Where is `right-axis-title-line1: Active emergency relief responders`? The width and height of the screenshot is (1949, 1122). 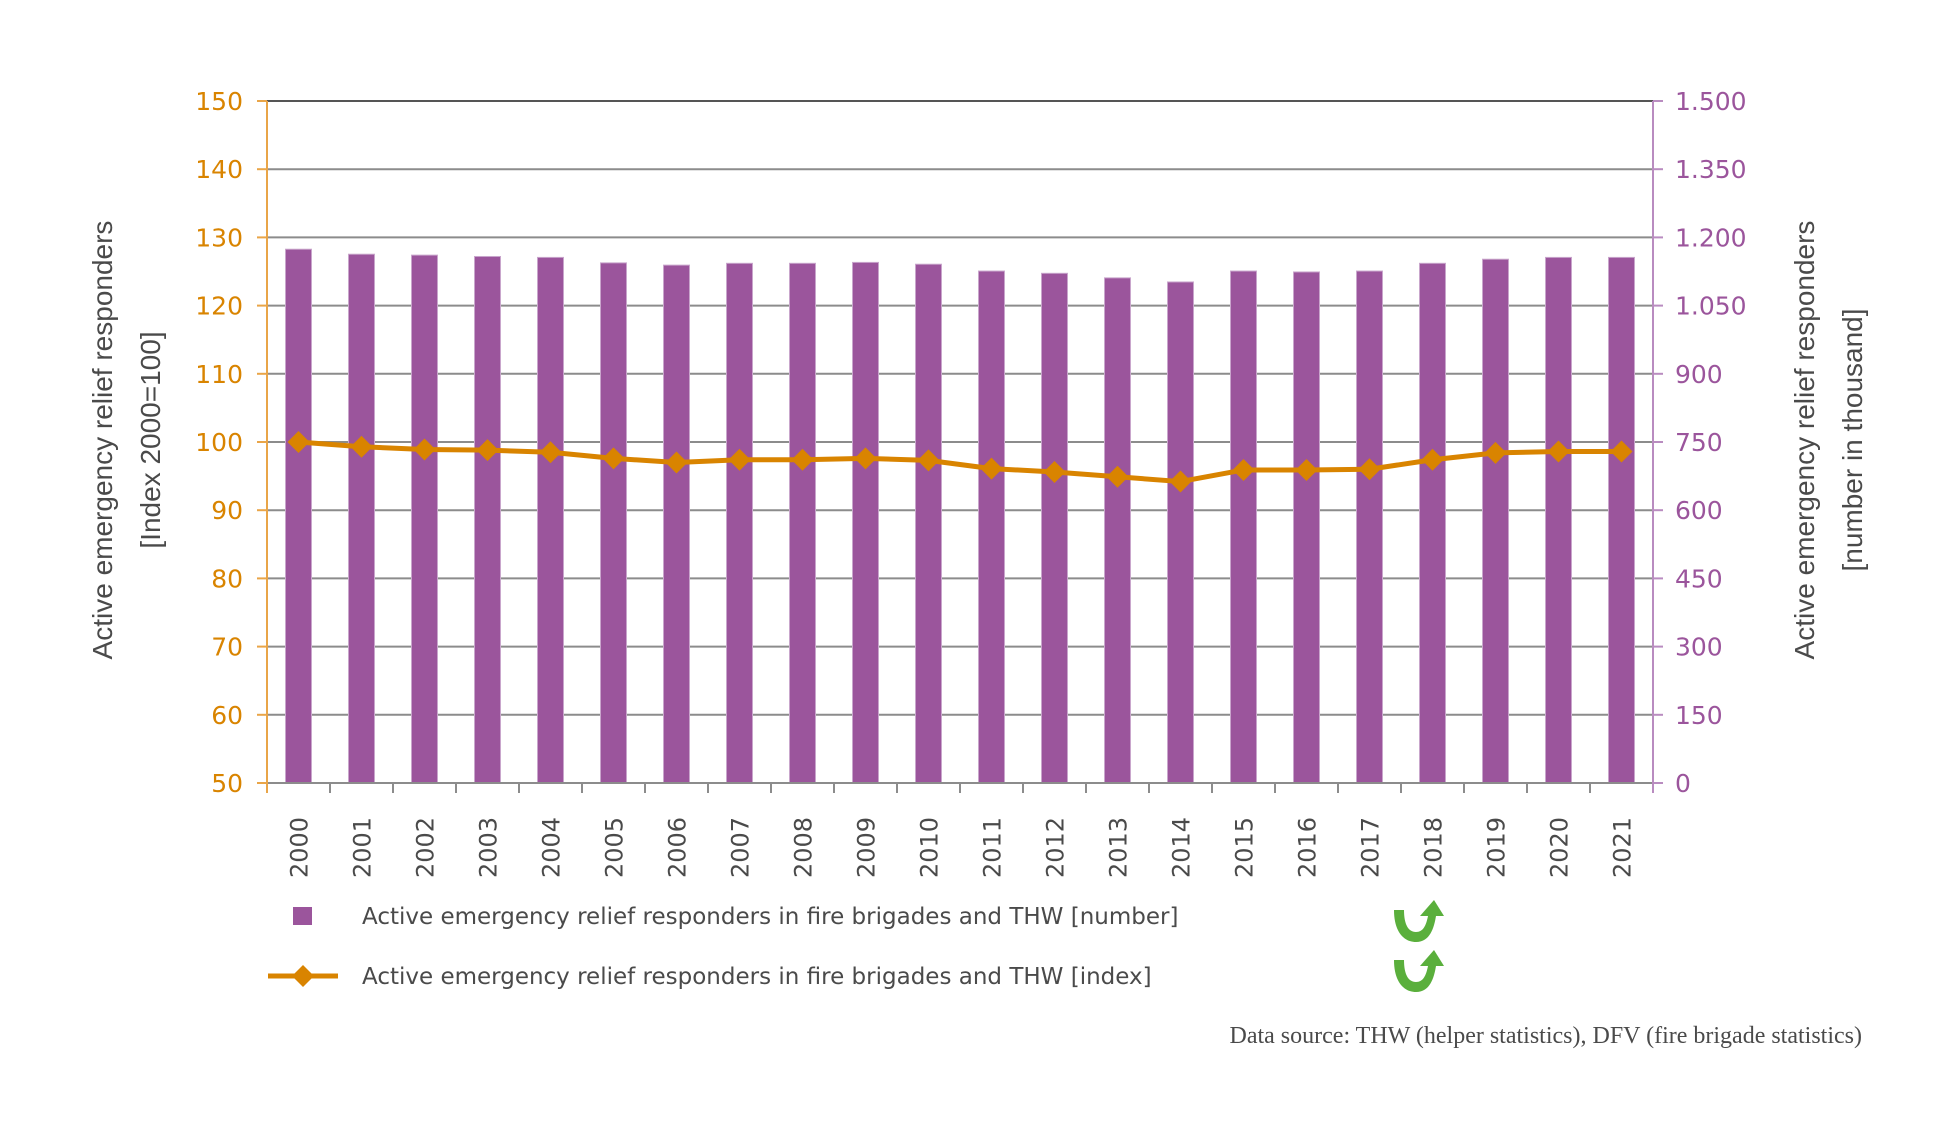 right-axis-title-line1: Active emergency relief responders is located at coordinates (1804, 440).